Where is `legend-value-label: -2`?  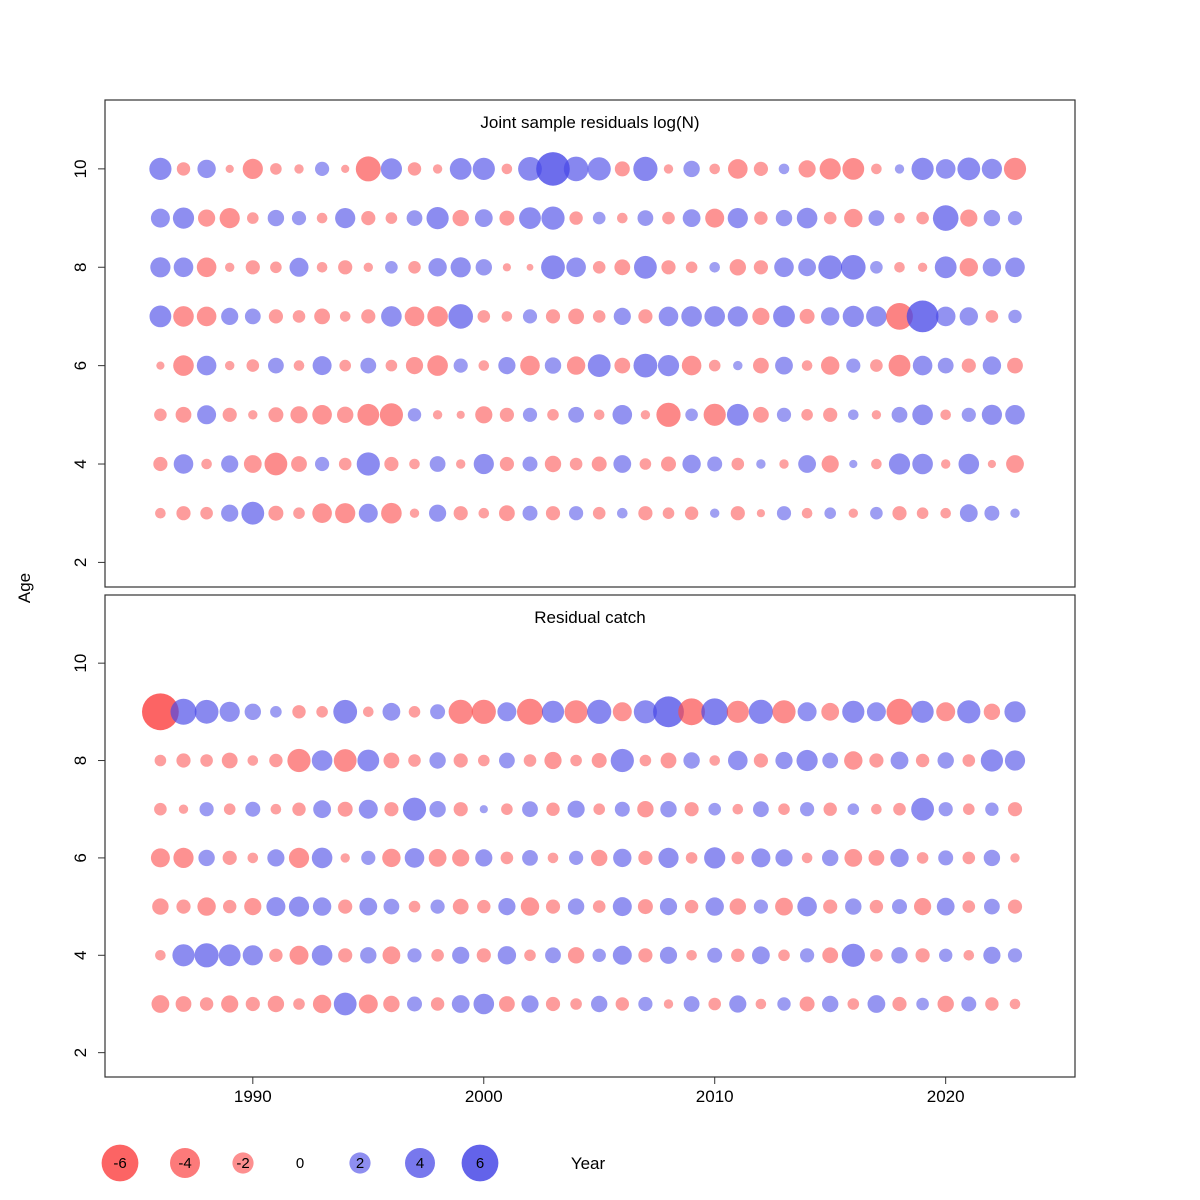
legend-value-label: -2 is located at coordinates (242, 1163).